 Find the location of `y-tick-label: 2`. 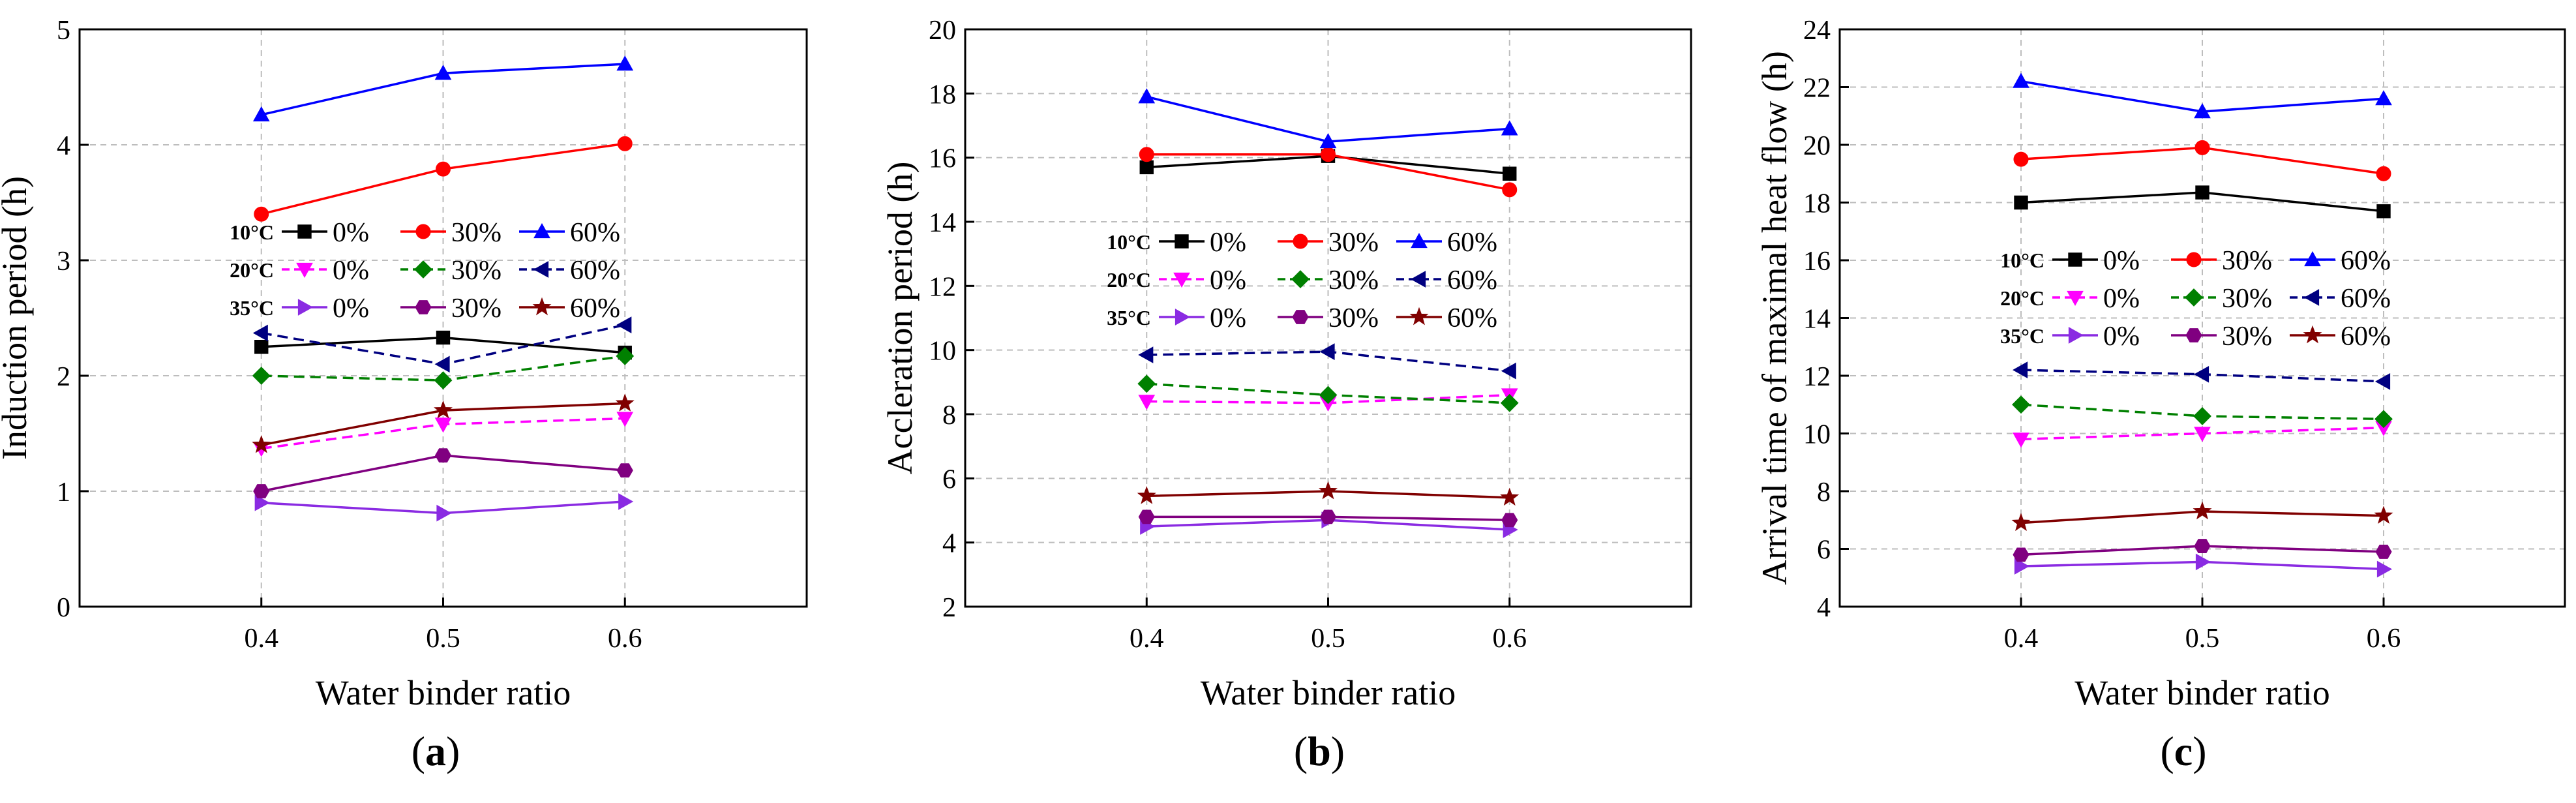

y-tick-label: 2 is located at coordinates (63, 377).